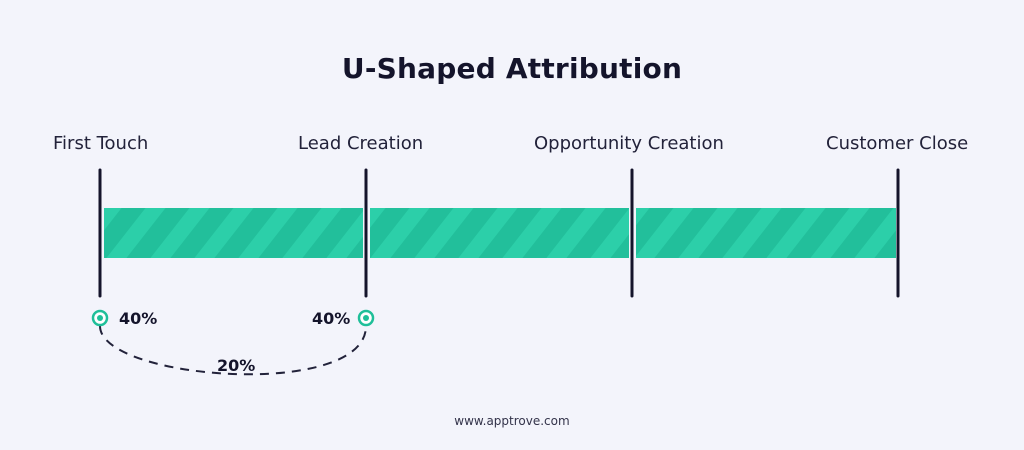 Image resolution: width=1024 pixels, height=450 pixels. I want to click on credit-middle: 20%, so click(236, 365).